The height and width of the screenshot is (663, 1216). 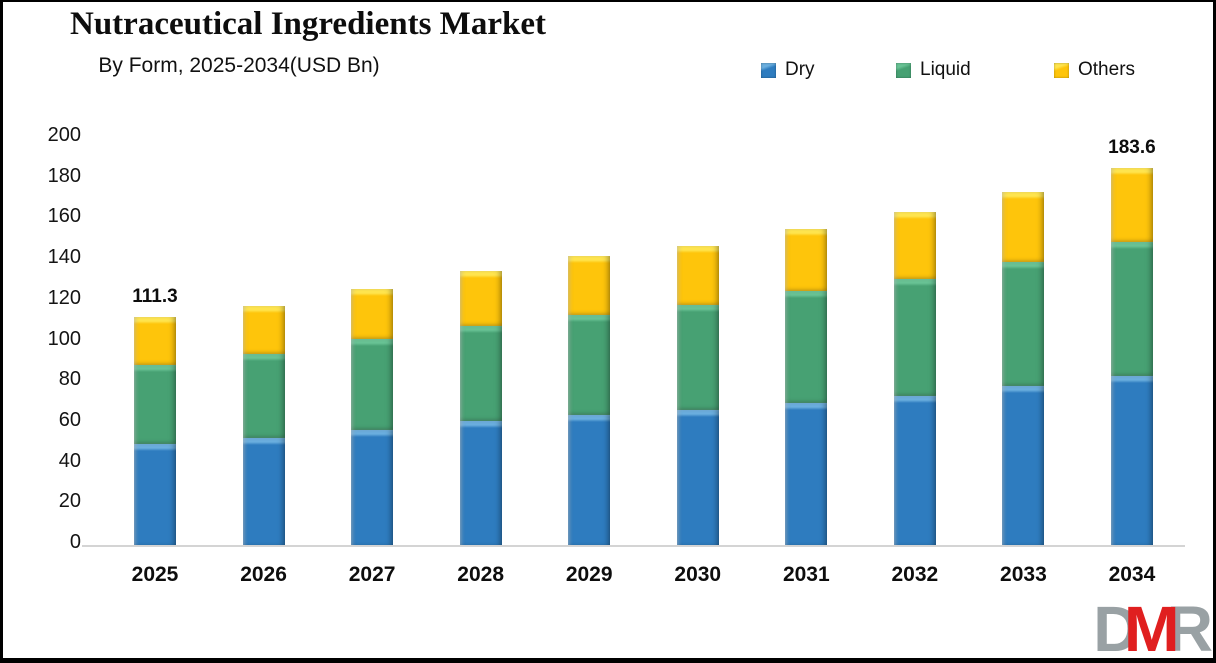 What do you see at coordinates (1116, 628) in the screenshot?
I see `dmr-logo-letter-d: D` at bounding box center [1116, 628].